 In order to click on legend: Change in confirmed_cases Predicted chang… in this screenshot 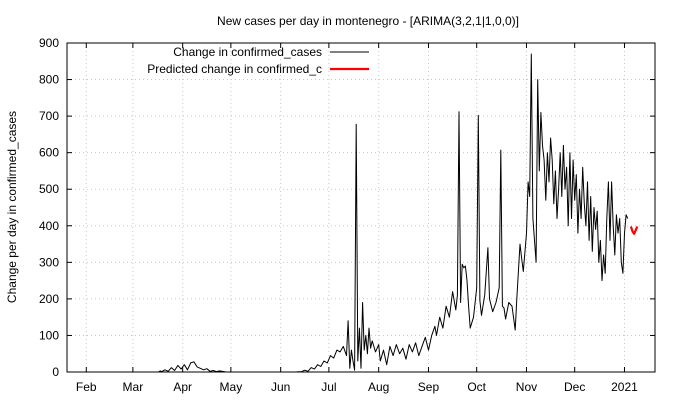, I will do `click(258, 60)`.